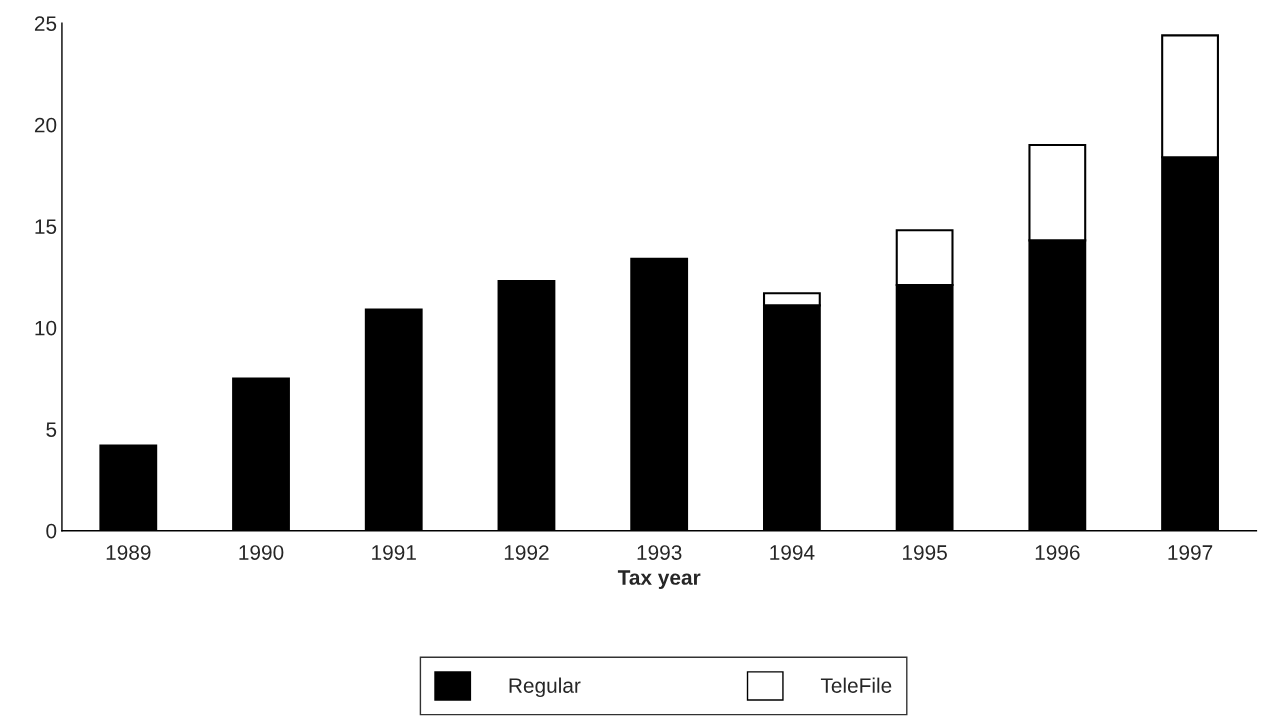  I want to click on x-tick-label: 1995, so click(925, 552).